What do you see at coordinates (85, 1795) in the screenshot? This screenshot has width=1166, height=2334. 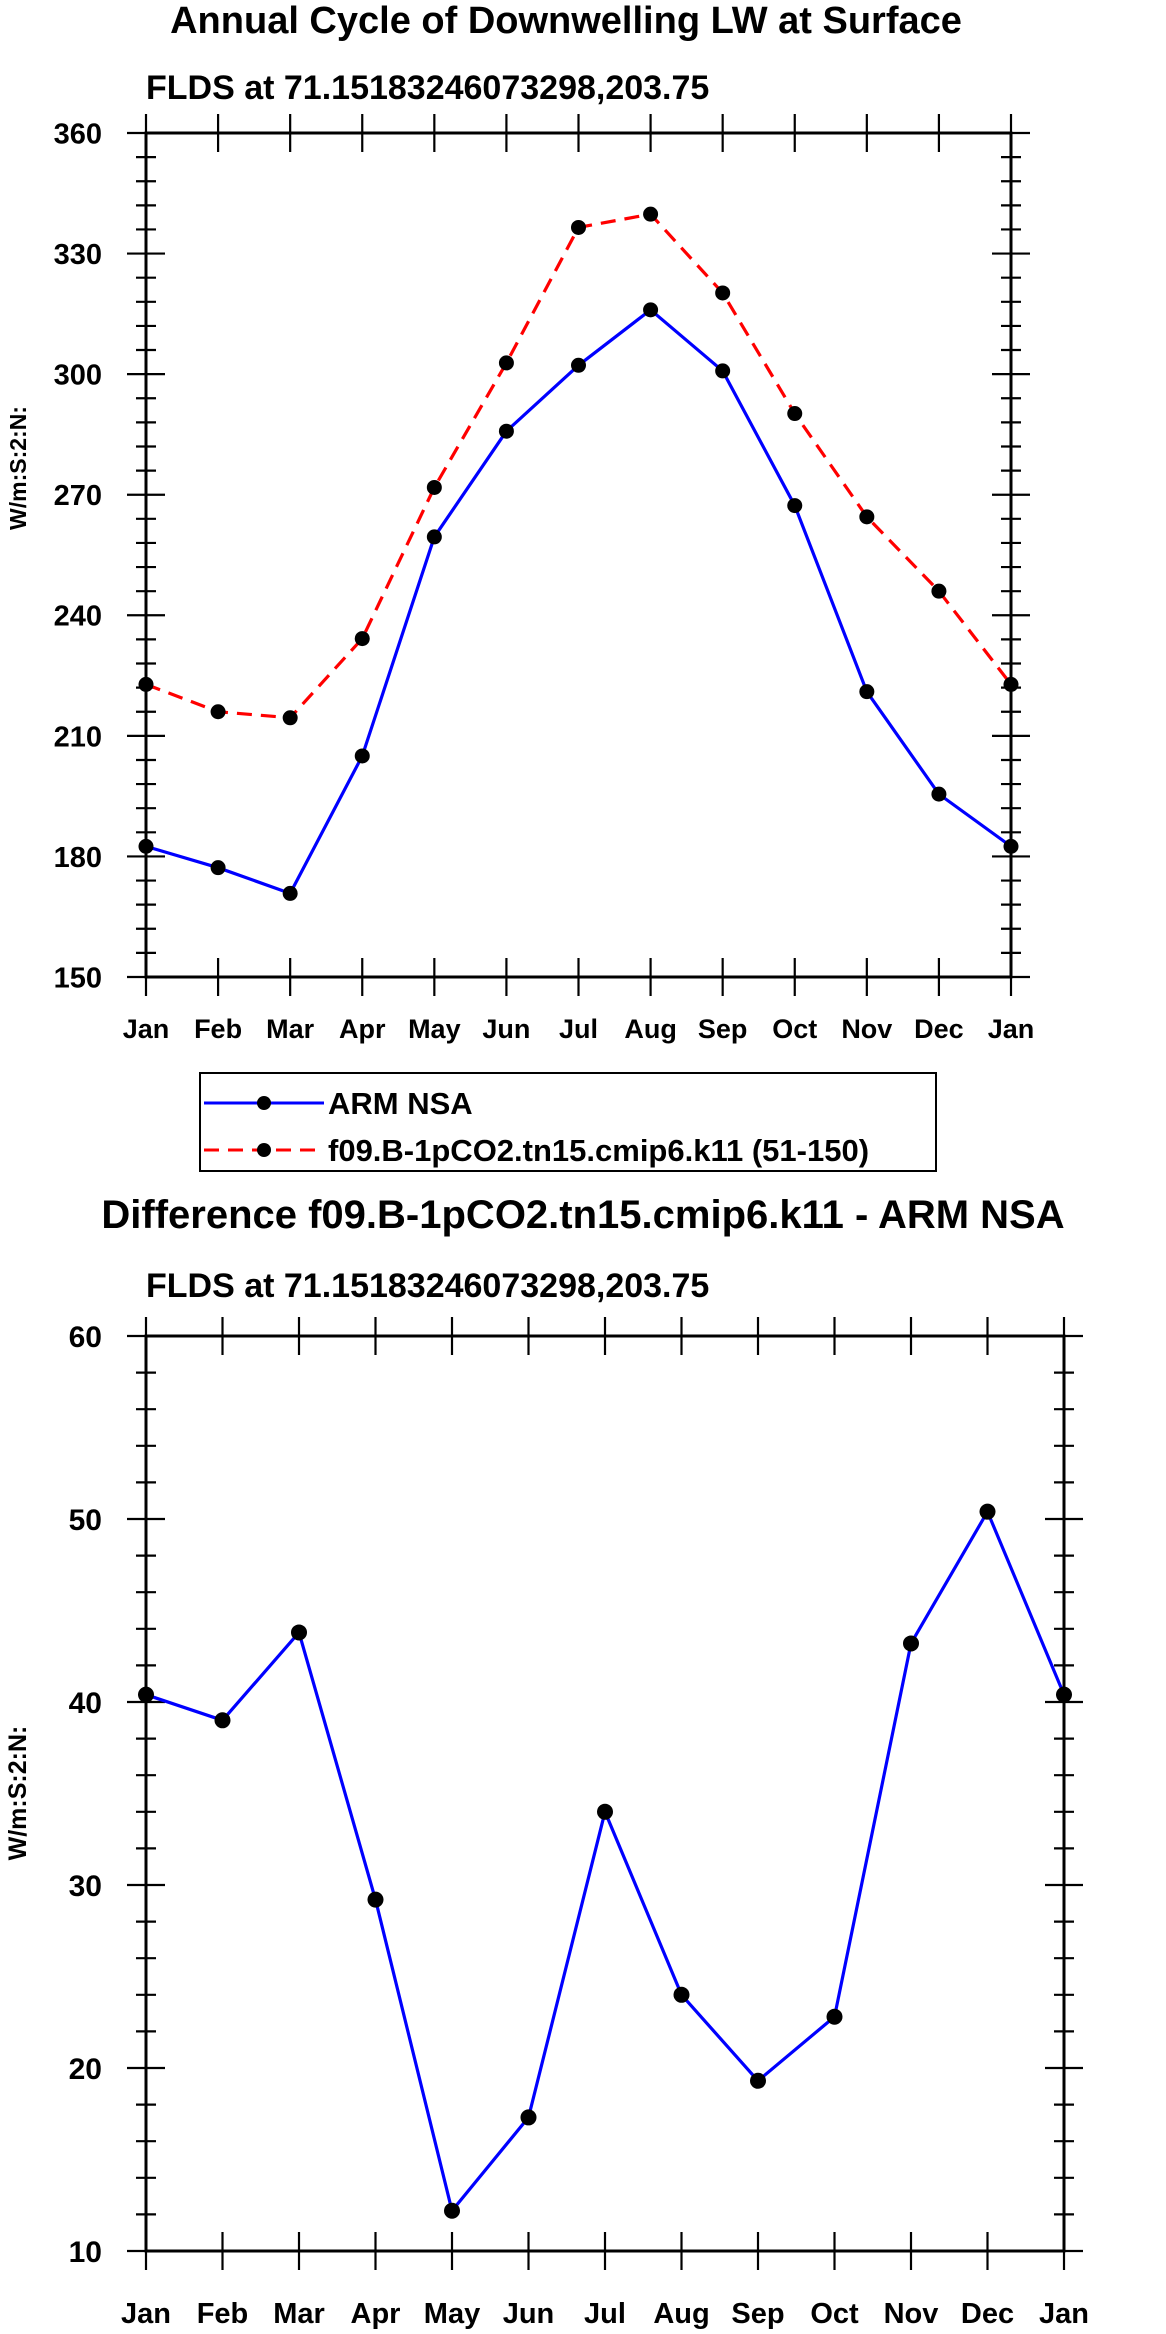 I see `y-tick-labels: 10 20 30 40 50 60` at bounding box center [85, 1795].